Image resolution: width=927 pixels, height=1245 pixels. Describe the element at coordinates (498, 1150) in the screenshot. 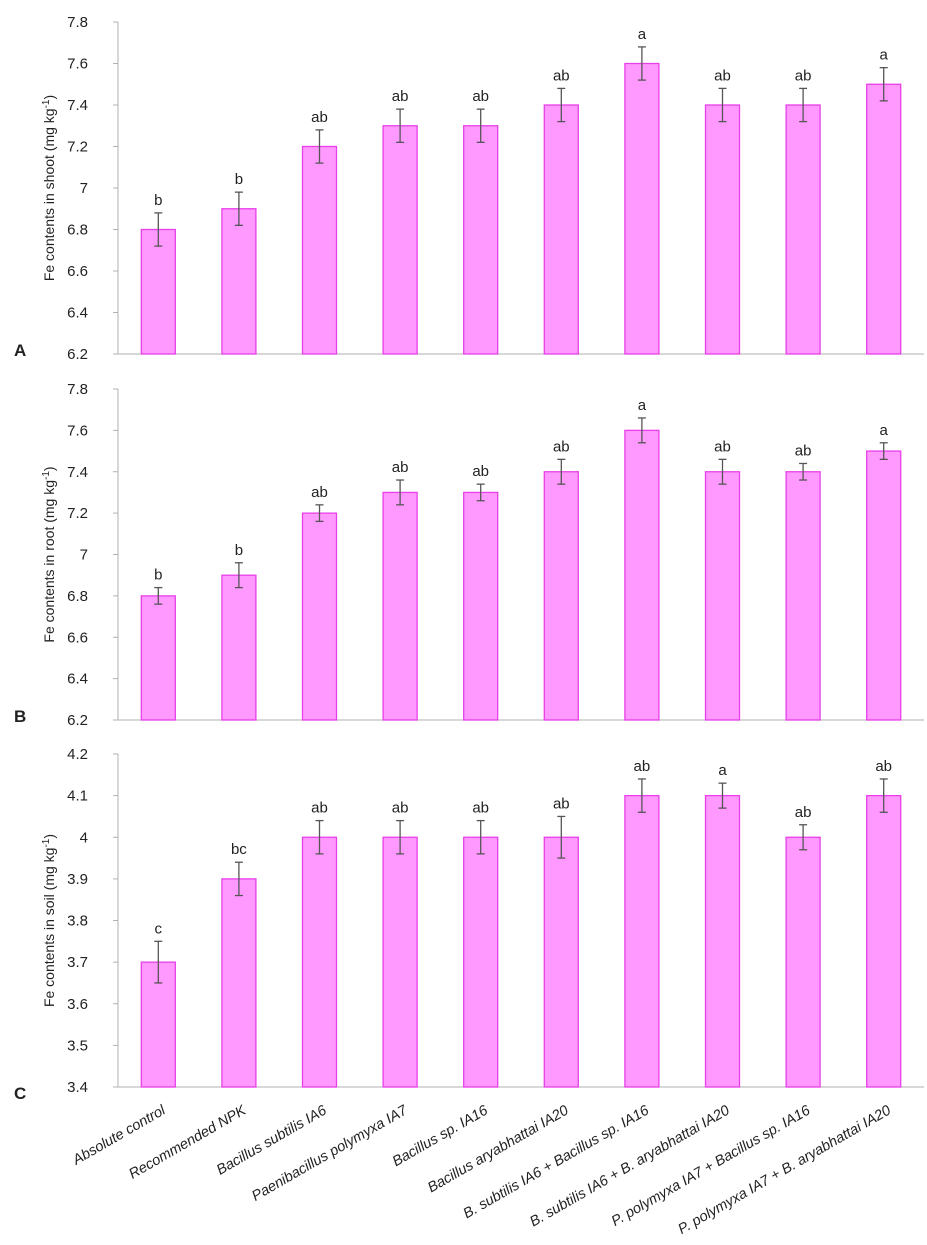

I see `x-tick-label: Bacillus aryabhattai IA20` at that location.